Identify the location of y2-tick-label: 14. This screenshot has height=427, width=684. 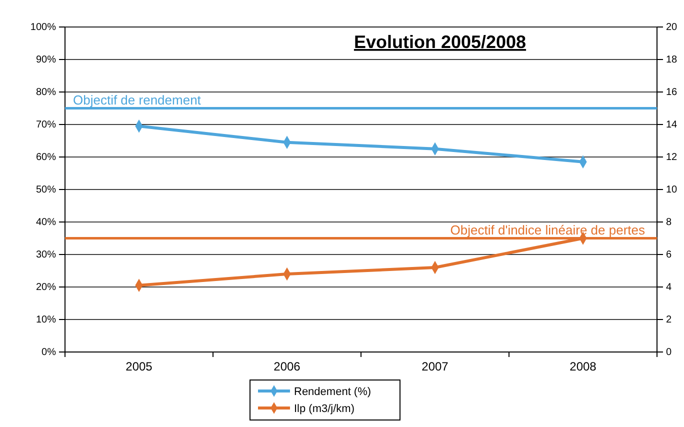
(672, 125).